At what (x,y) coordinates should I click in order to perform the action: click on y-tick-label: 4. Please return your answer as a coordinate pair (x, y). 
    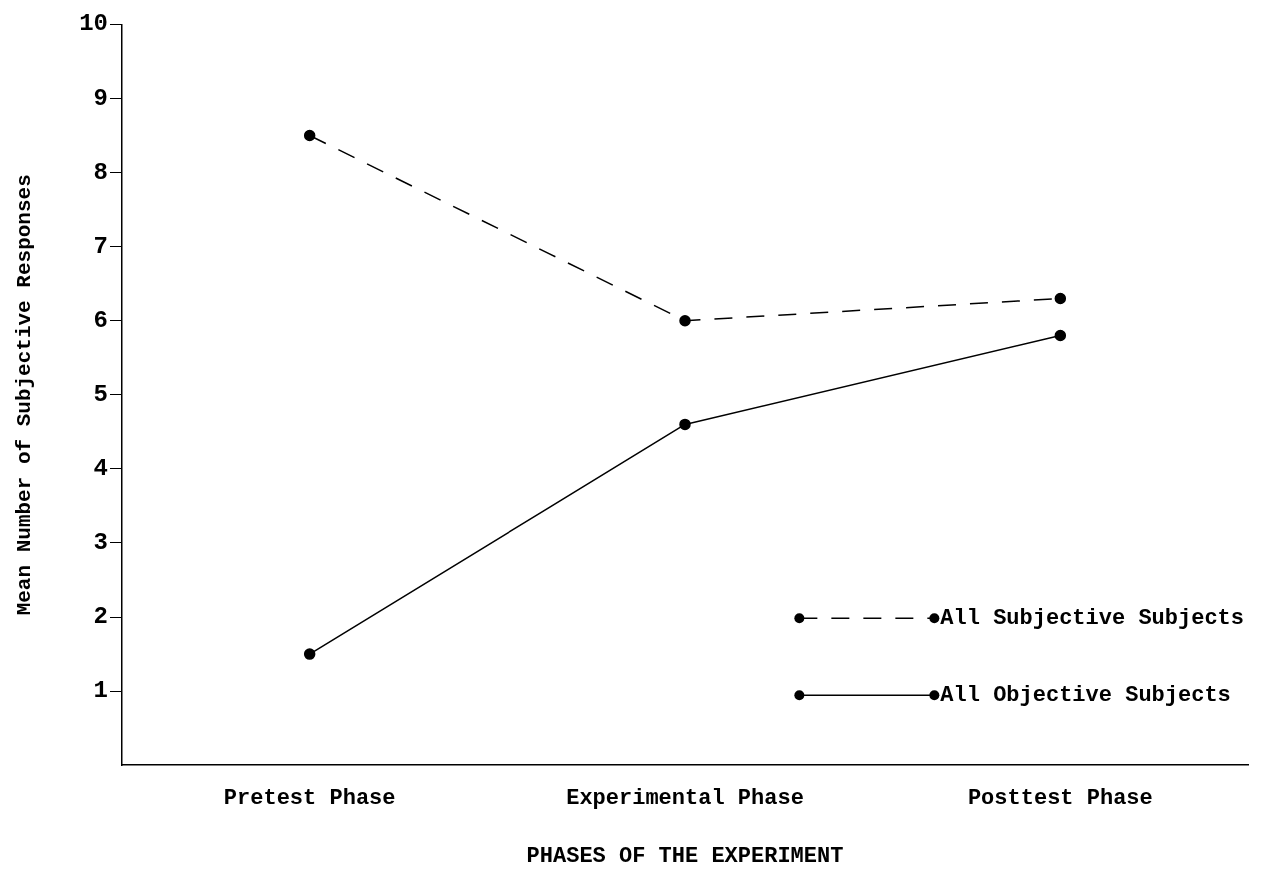
    Looking at the image, I should click on (100, 468).